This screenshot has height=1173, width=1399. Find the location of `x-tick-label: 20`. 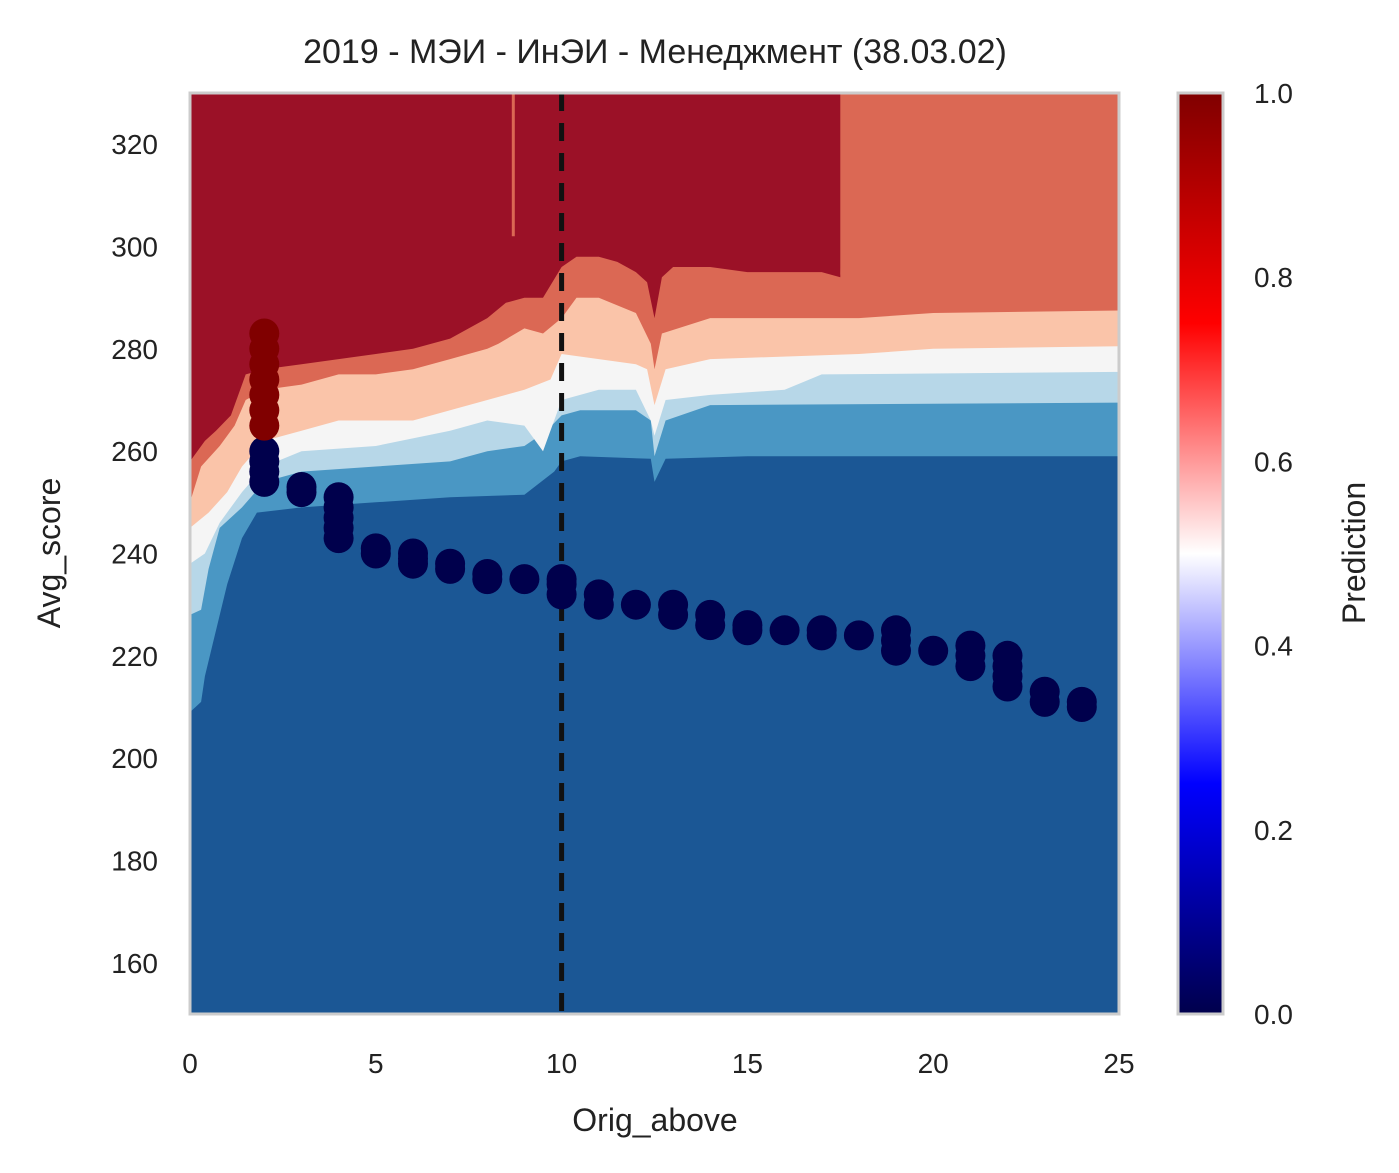

x-tick-label: 20 is located at coordinates (933, 1063).